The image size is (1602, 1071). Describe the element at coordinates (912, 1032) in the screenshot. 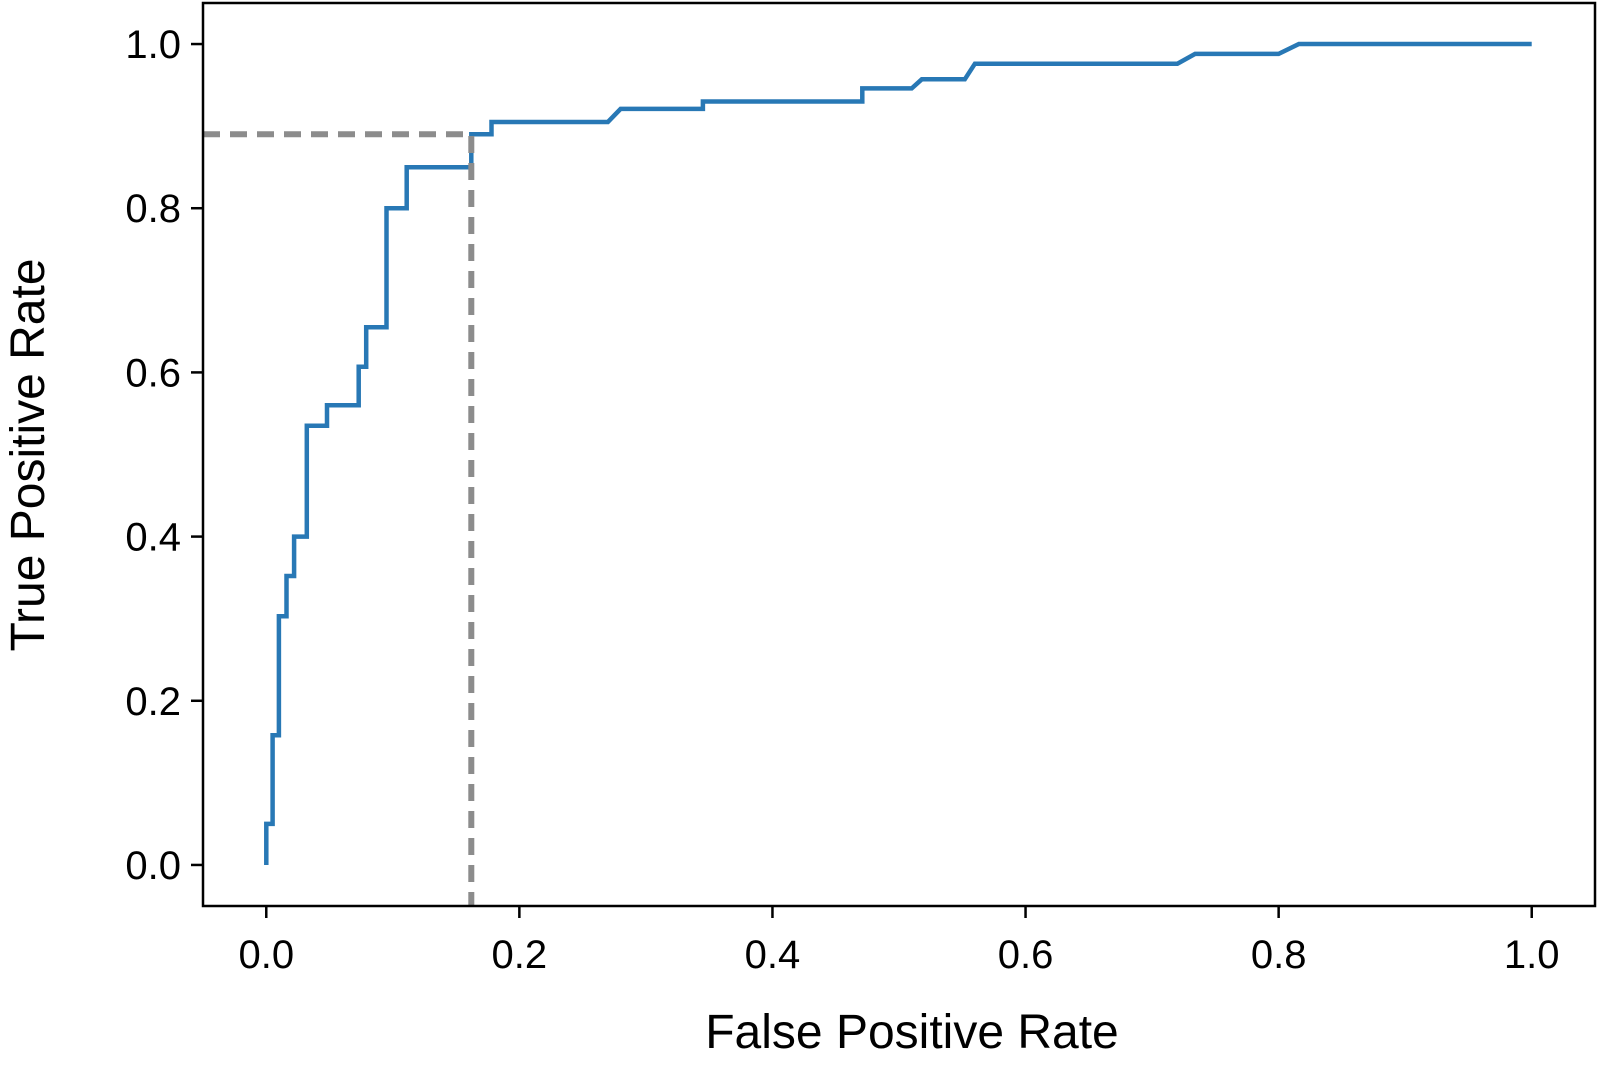

I see `x-axis-label: False Positive Rate` at that location.